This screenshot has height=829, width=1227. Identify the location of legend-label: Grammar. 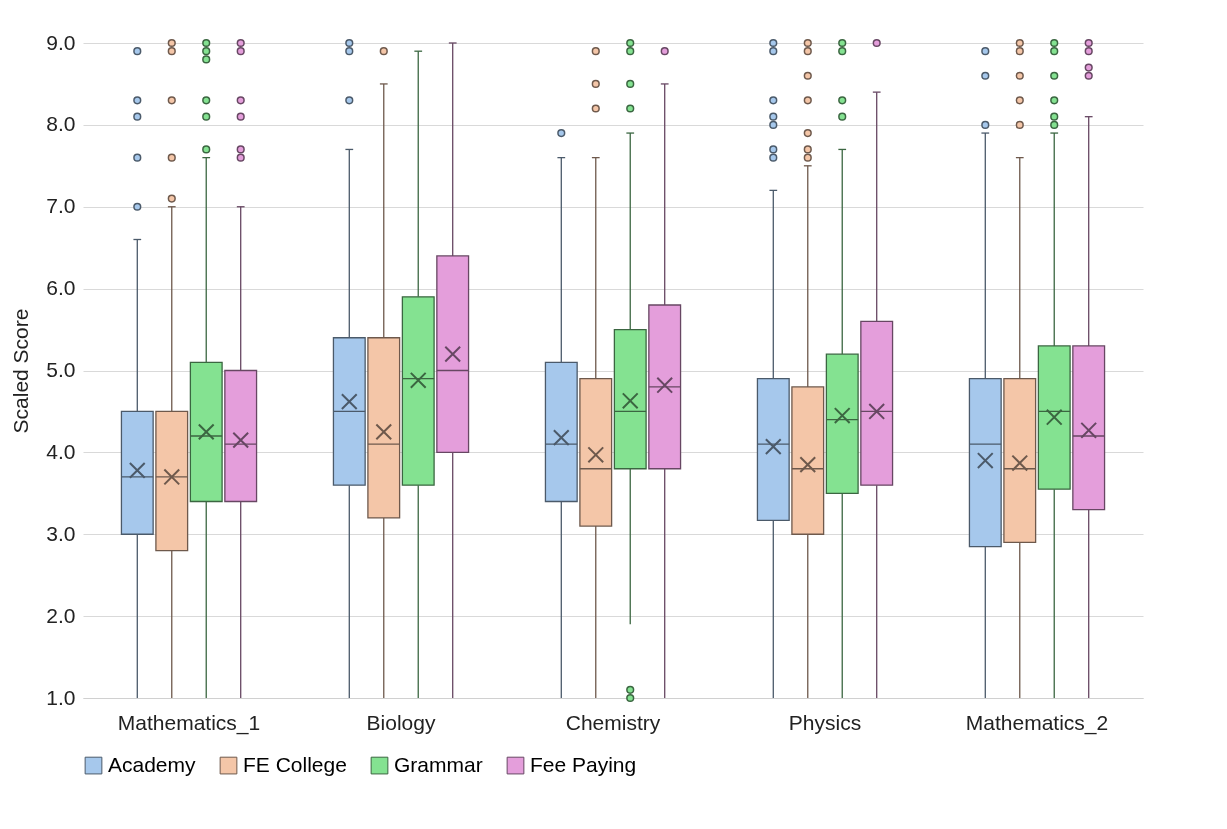
(438, 764).